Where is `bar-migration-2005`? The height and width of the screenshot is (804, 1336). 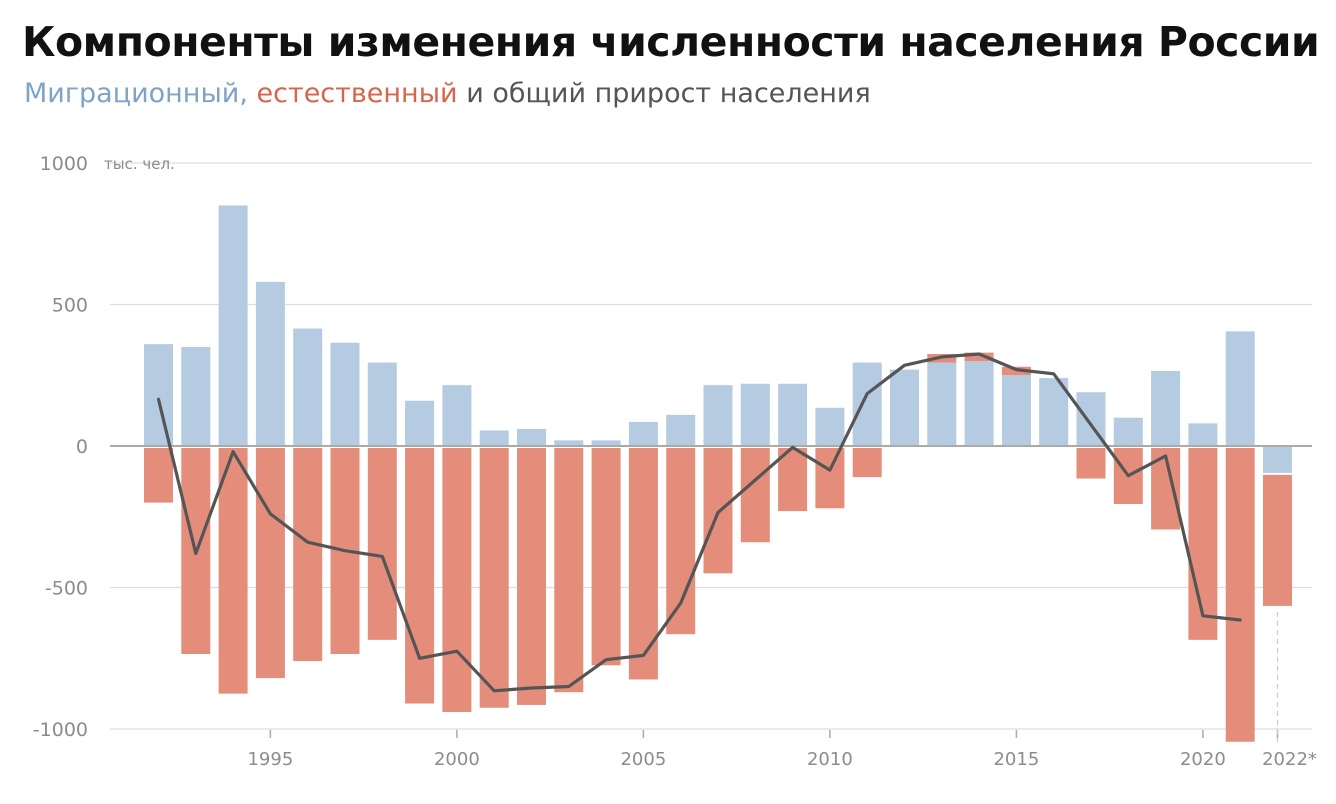
bar-migration-2005 is located at coordinates (643, 433).